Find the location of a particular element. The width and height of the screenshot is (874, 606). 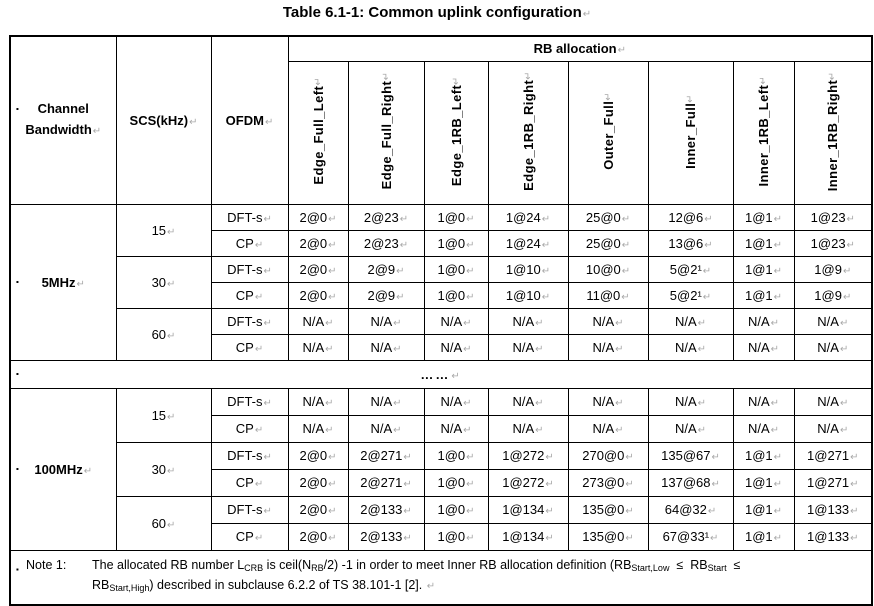

rb-value-cell: 2@133↵ is located at coordinates (386, 536).